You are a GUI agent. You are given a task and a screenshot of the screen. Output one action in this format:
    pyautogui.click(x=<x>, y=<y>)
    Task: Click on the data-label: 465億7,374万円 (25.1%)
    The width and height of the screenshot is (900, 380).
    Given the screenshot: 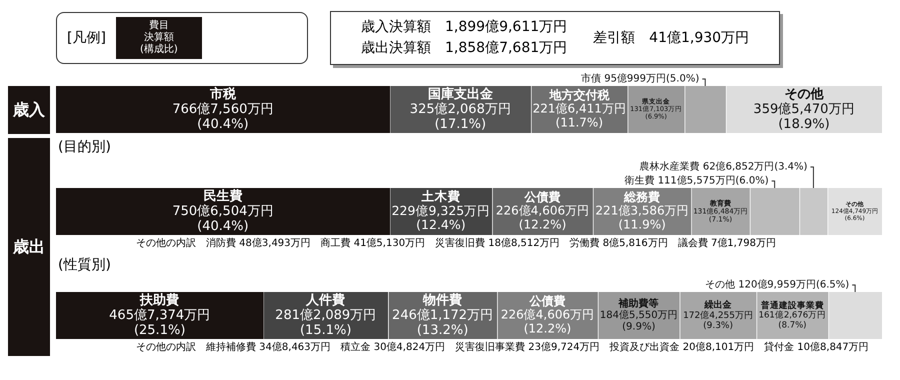 What is the action you would take?
    pyautogui.click(x=159, y=323)
    